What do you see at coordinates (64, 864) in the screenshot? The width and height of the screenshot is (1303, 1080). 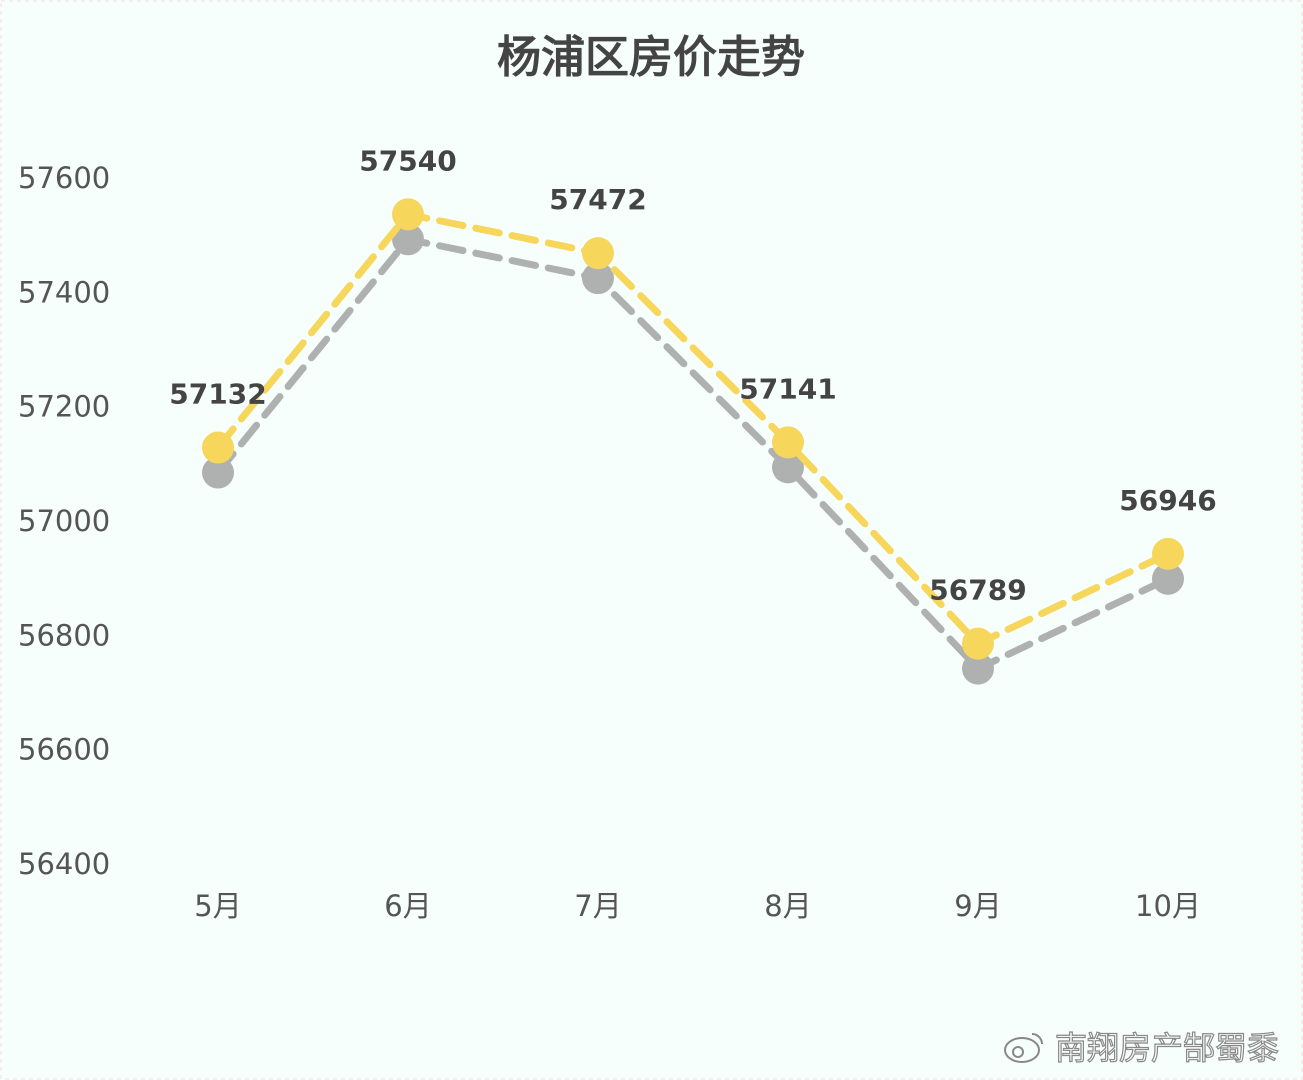 I see `y-tick-label: 56400` at bounding box center [64, 864].